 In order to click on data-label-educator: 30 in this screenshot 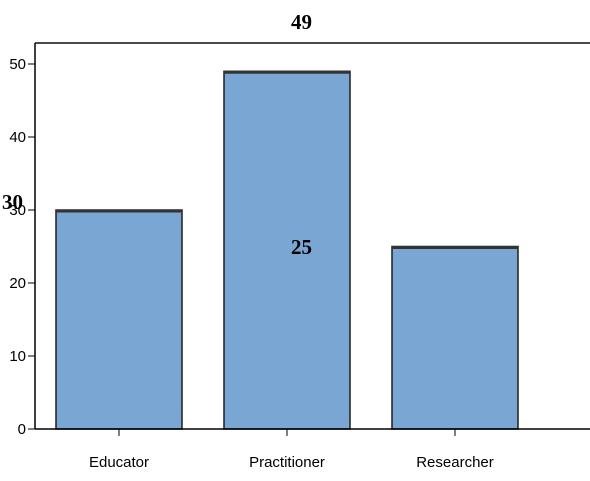, I will do `click(12, 202)`.